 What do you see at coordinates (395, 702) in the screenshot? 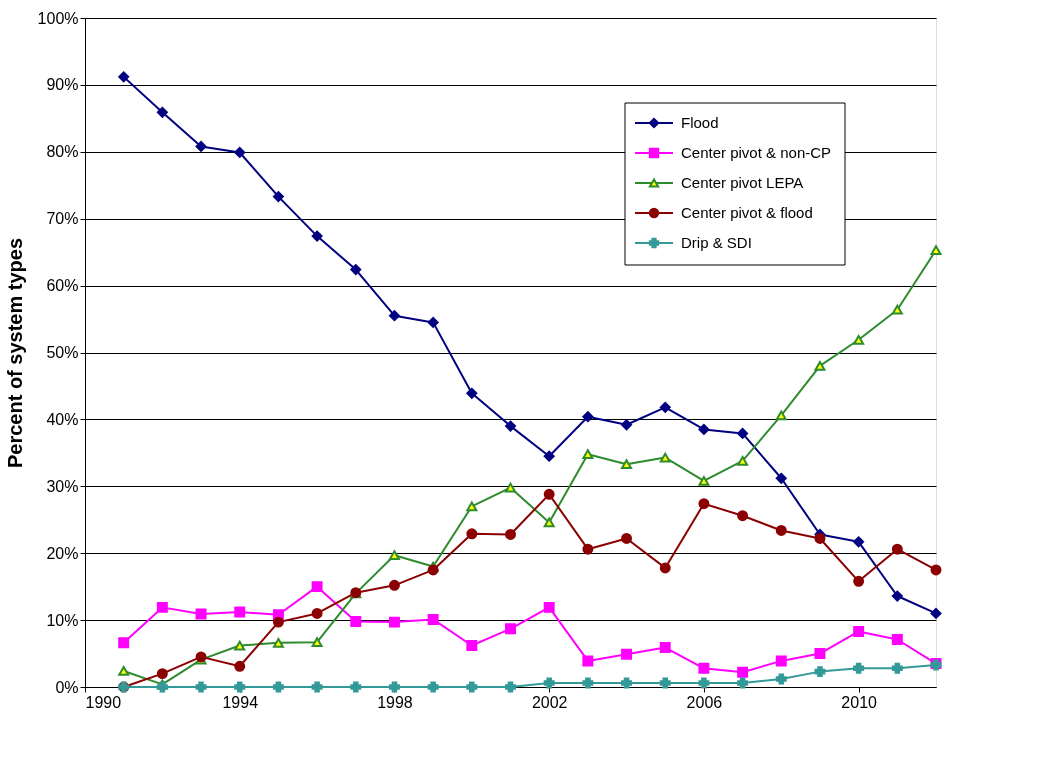
I see `x-tick-label: 1998` at bounding box center [395, 702].